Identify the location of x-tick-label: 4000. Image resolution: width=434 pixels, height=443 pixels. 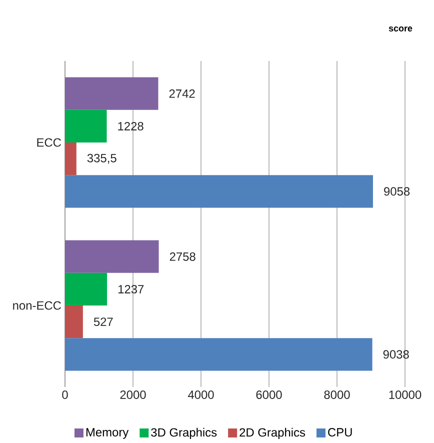
(201, 394).